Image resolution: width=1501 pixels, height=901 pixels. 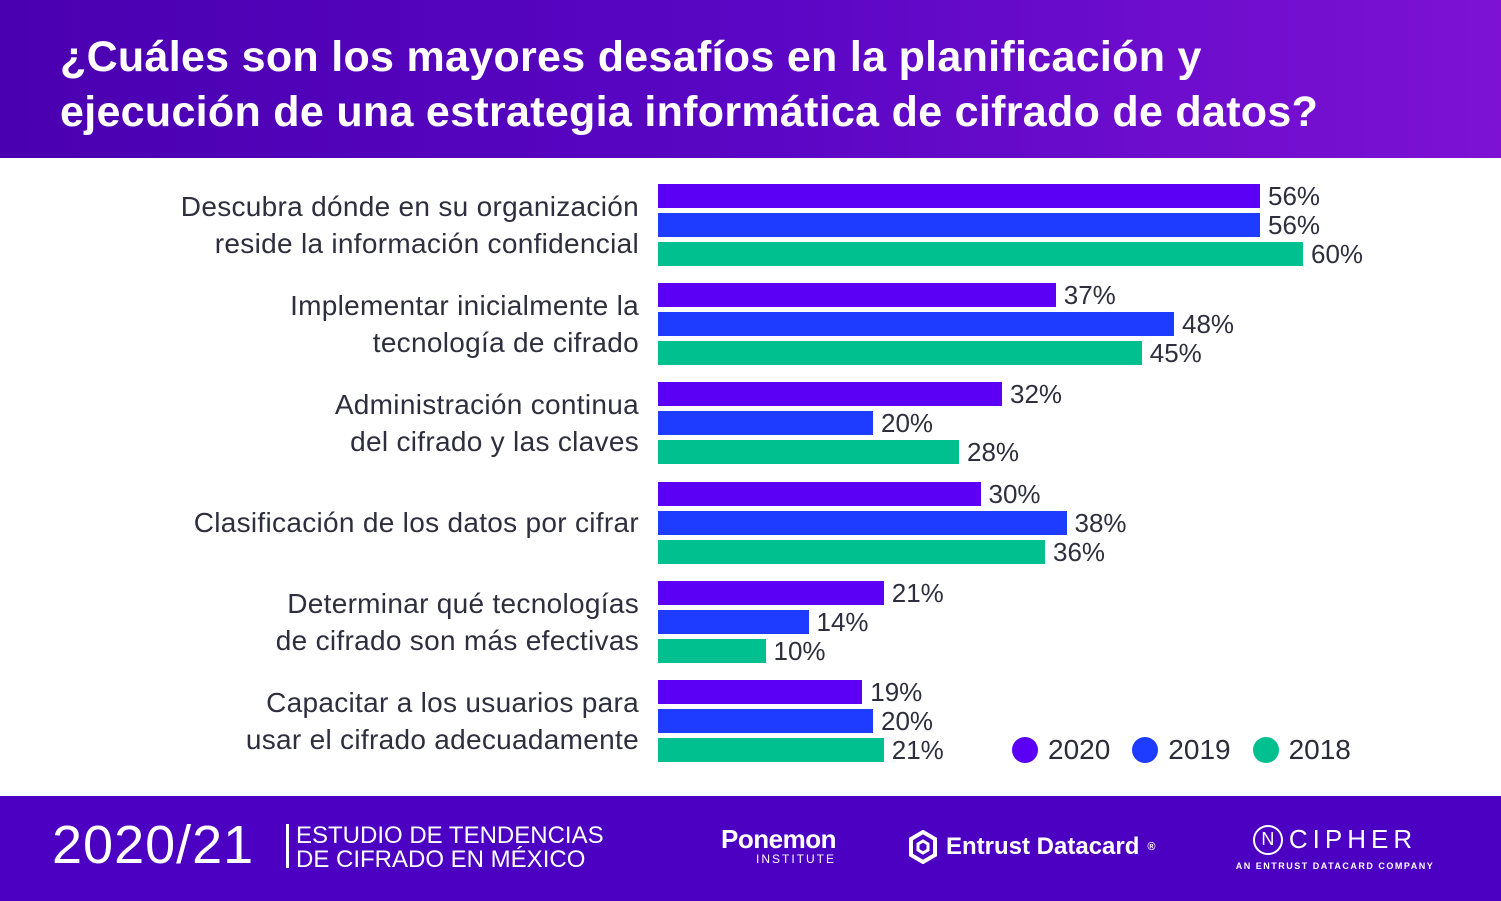 I want to click on data-label: 60%, so click(x=1337, y=254).